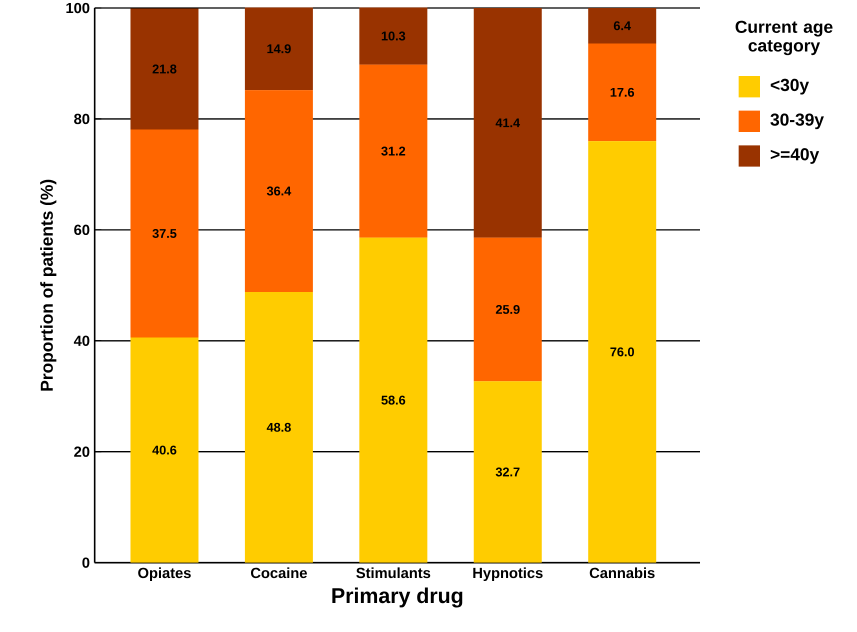  I want to click on y-tick-label: 60, so click(82, 230).